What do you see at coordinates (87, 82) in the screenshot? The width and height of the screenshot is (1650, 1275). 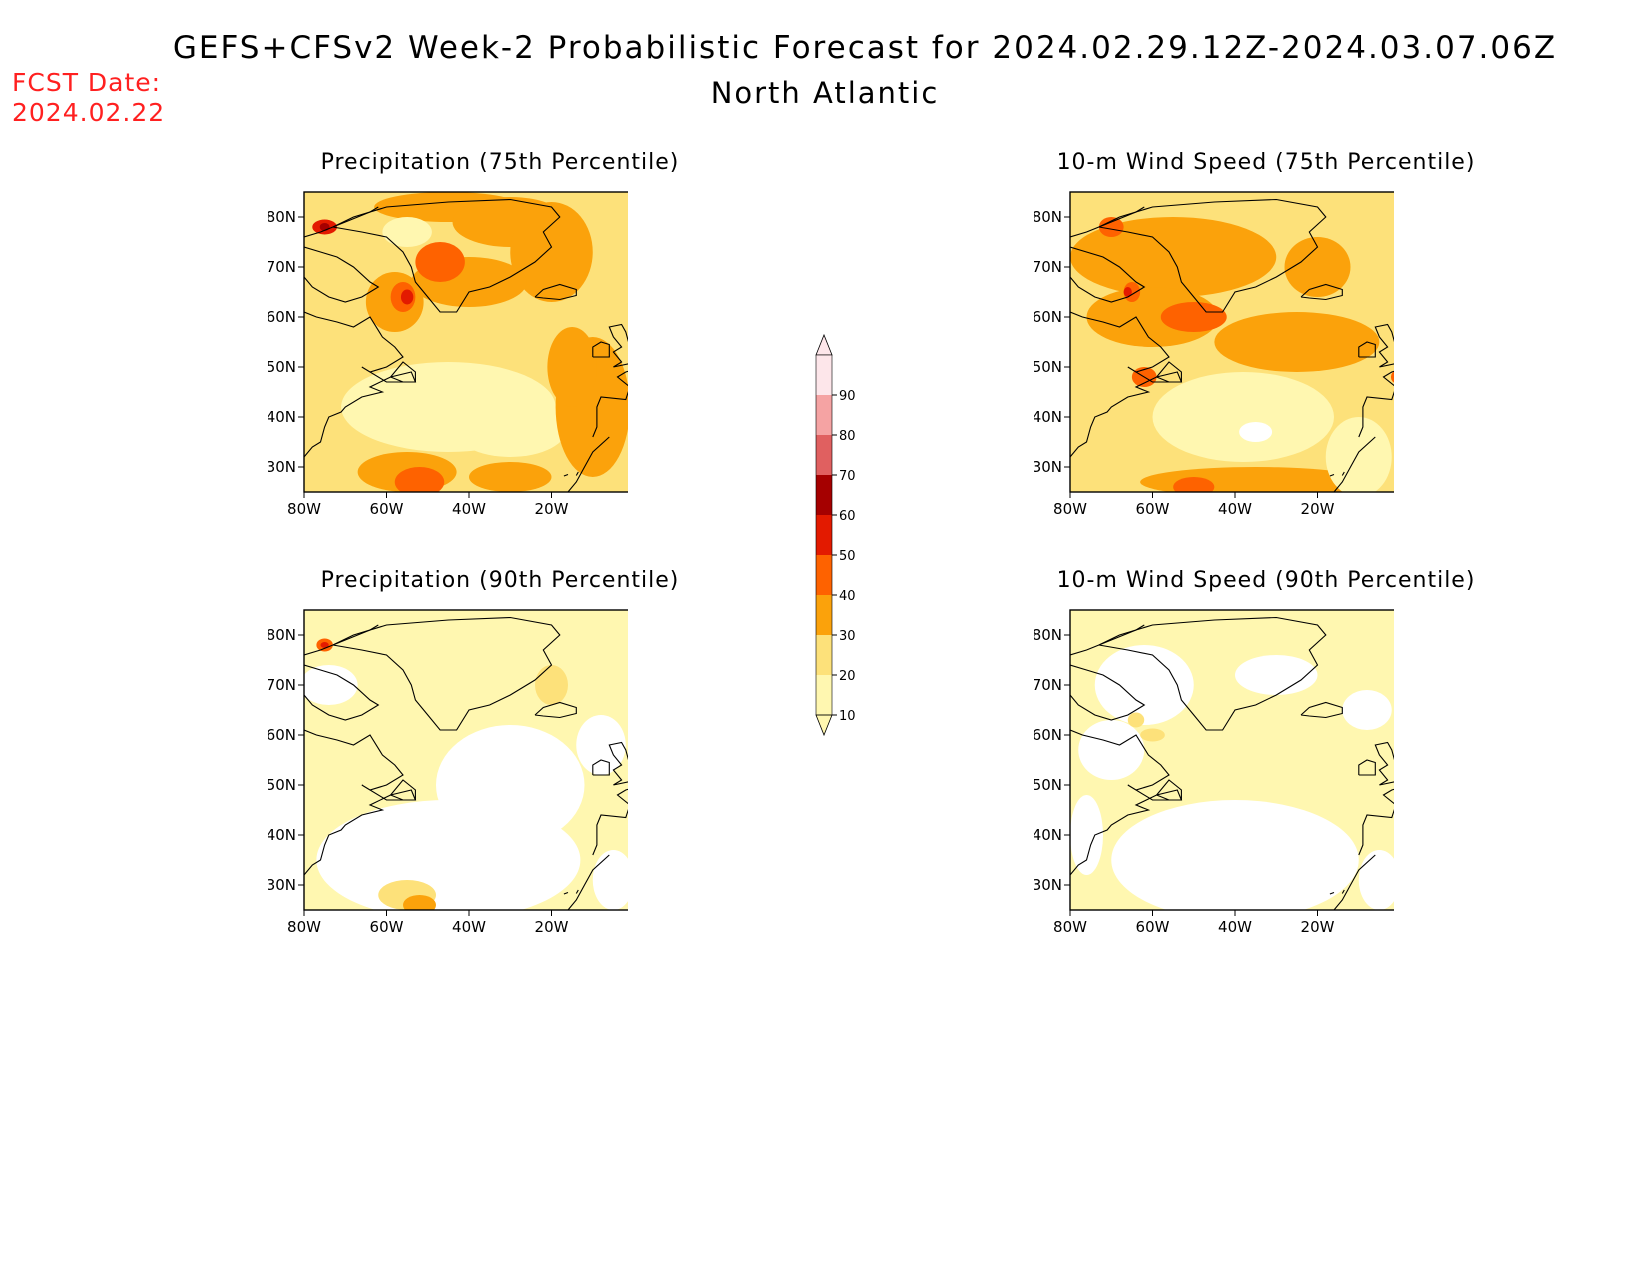 I see `fcst-date-label: FCST Date:` at bounding box center [87, 82].